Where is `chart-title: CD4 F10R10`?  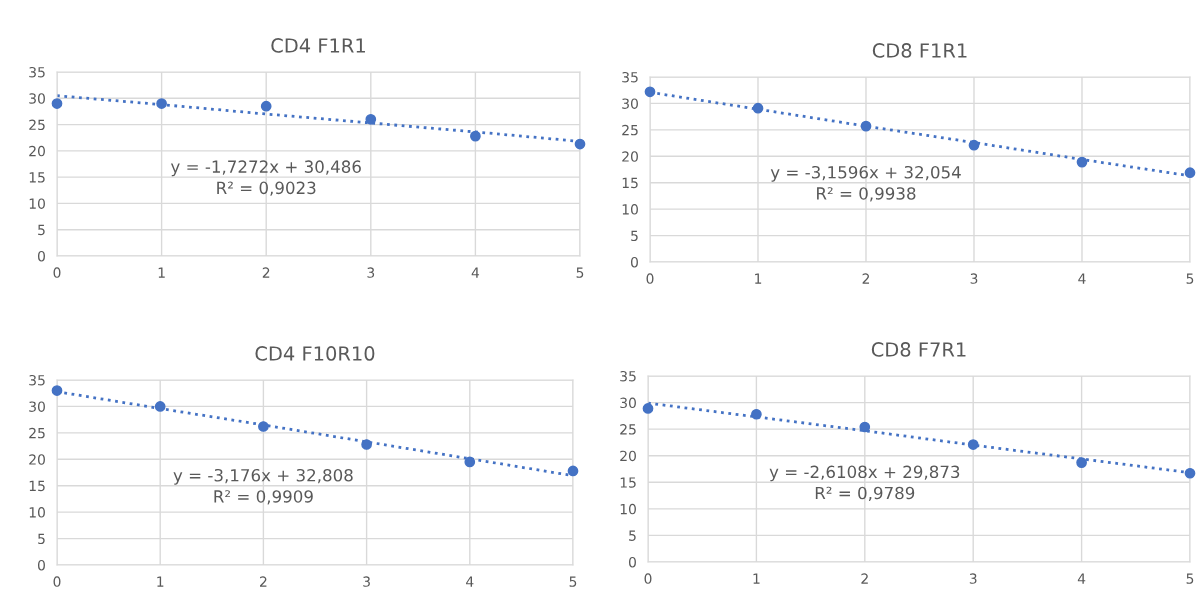 chart-title: CD4 F10R10 is located at coordinates (315, 353).